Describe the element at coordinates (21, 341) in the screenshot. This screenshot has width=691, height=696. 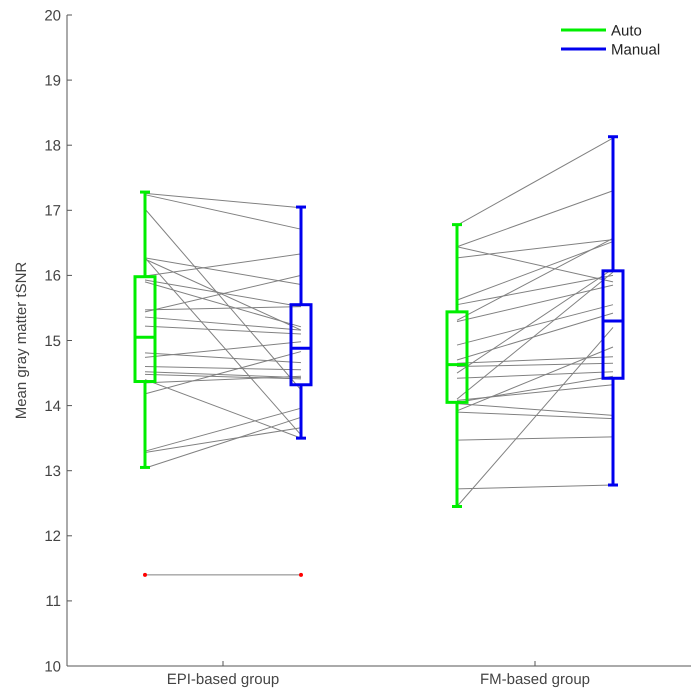
I see `y-axis-title: Mean gray matter tSNR` at that location.